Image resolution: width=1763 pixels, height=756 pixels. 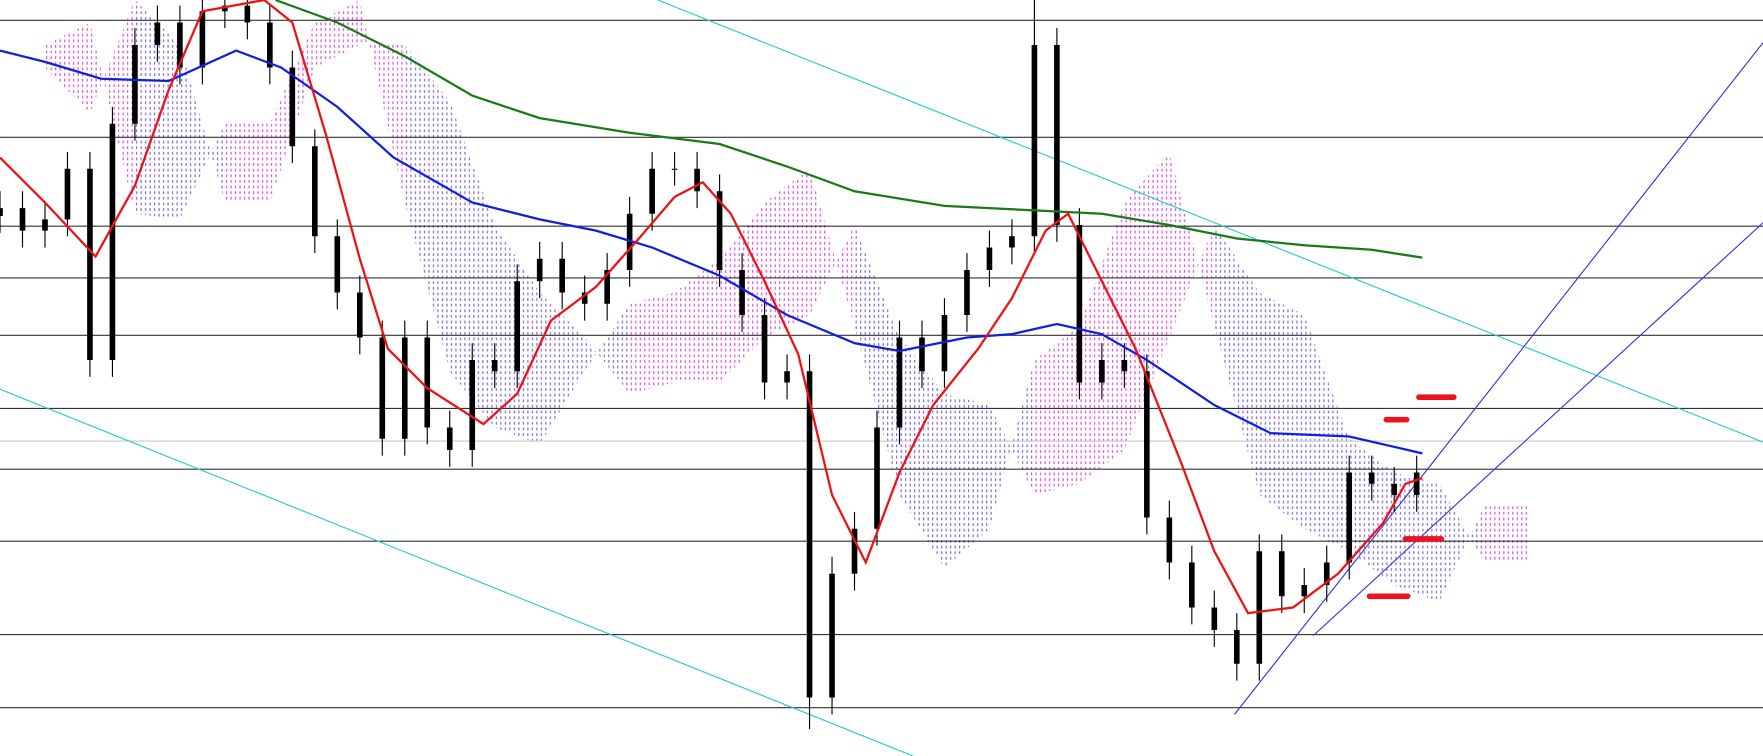 I want to click on trendline, so click(x=1537, y=429).